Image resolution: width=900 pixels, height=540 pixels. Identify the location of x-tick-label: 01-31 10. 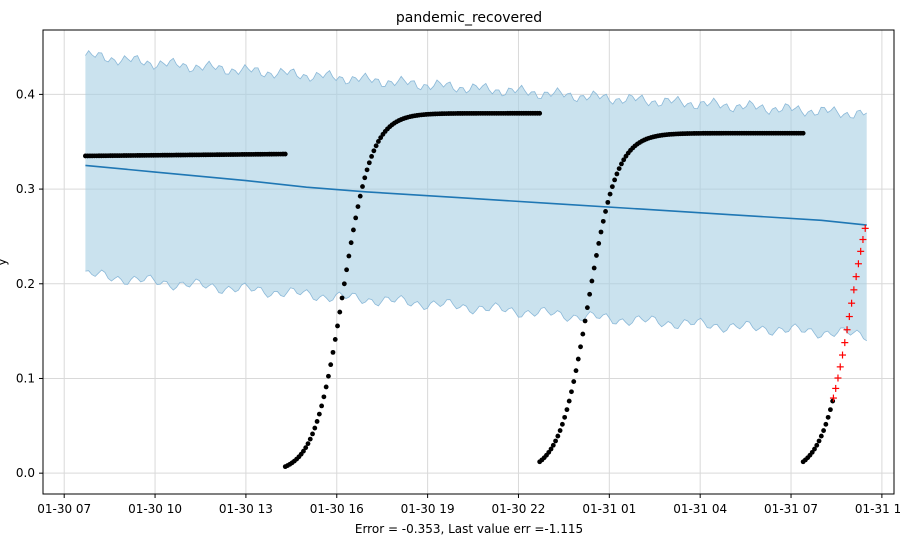
(877, 509).